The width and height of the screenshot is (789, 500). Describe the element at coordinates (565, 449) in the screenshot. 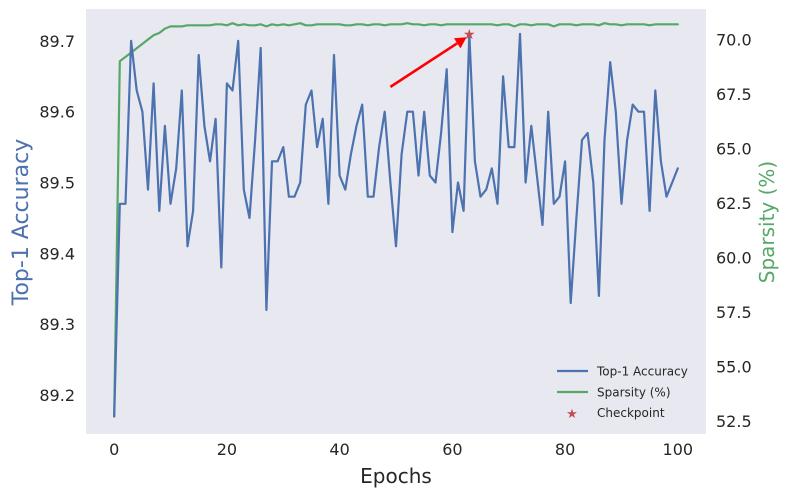

I see `x-tick-label: 80` at that location.